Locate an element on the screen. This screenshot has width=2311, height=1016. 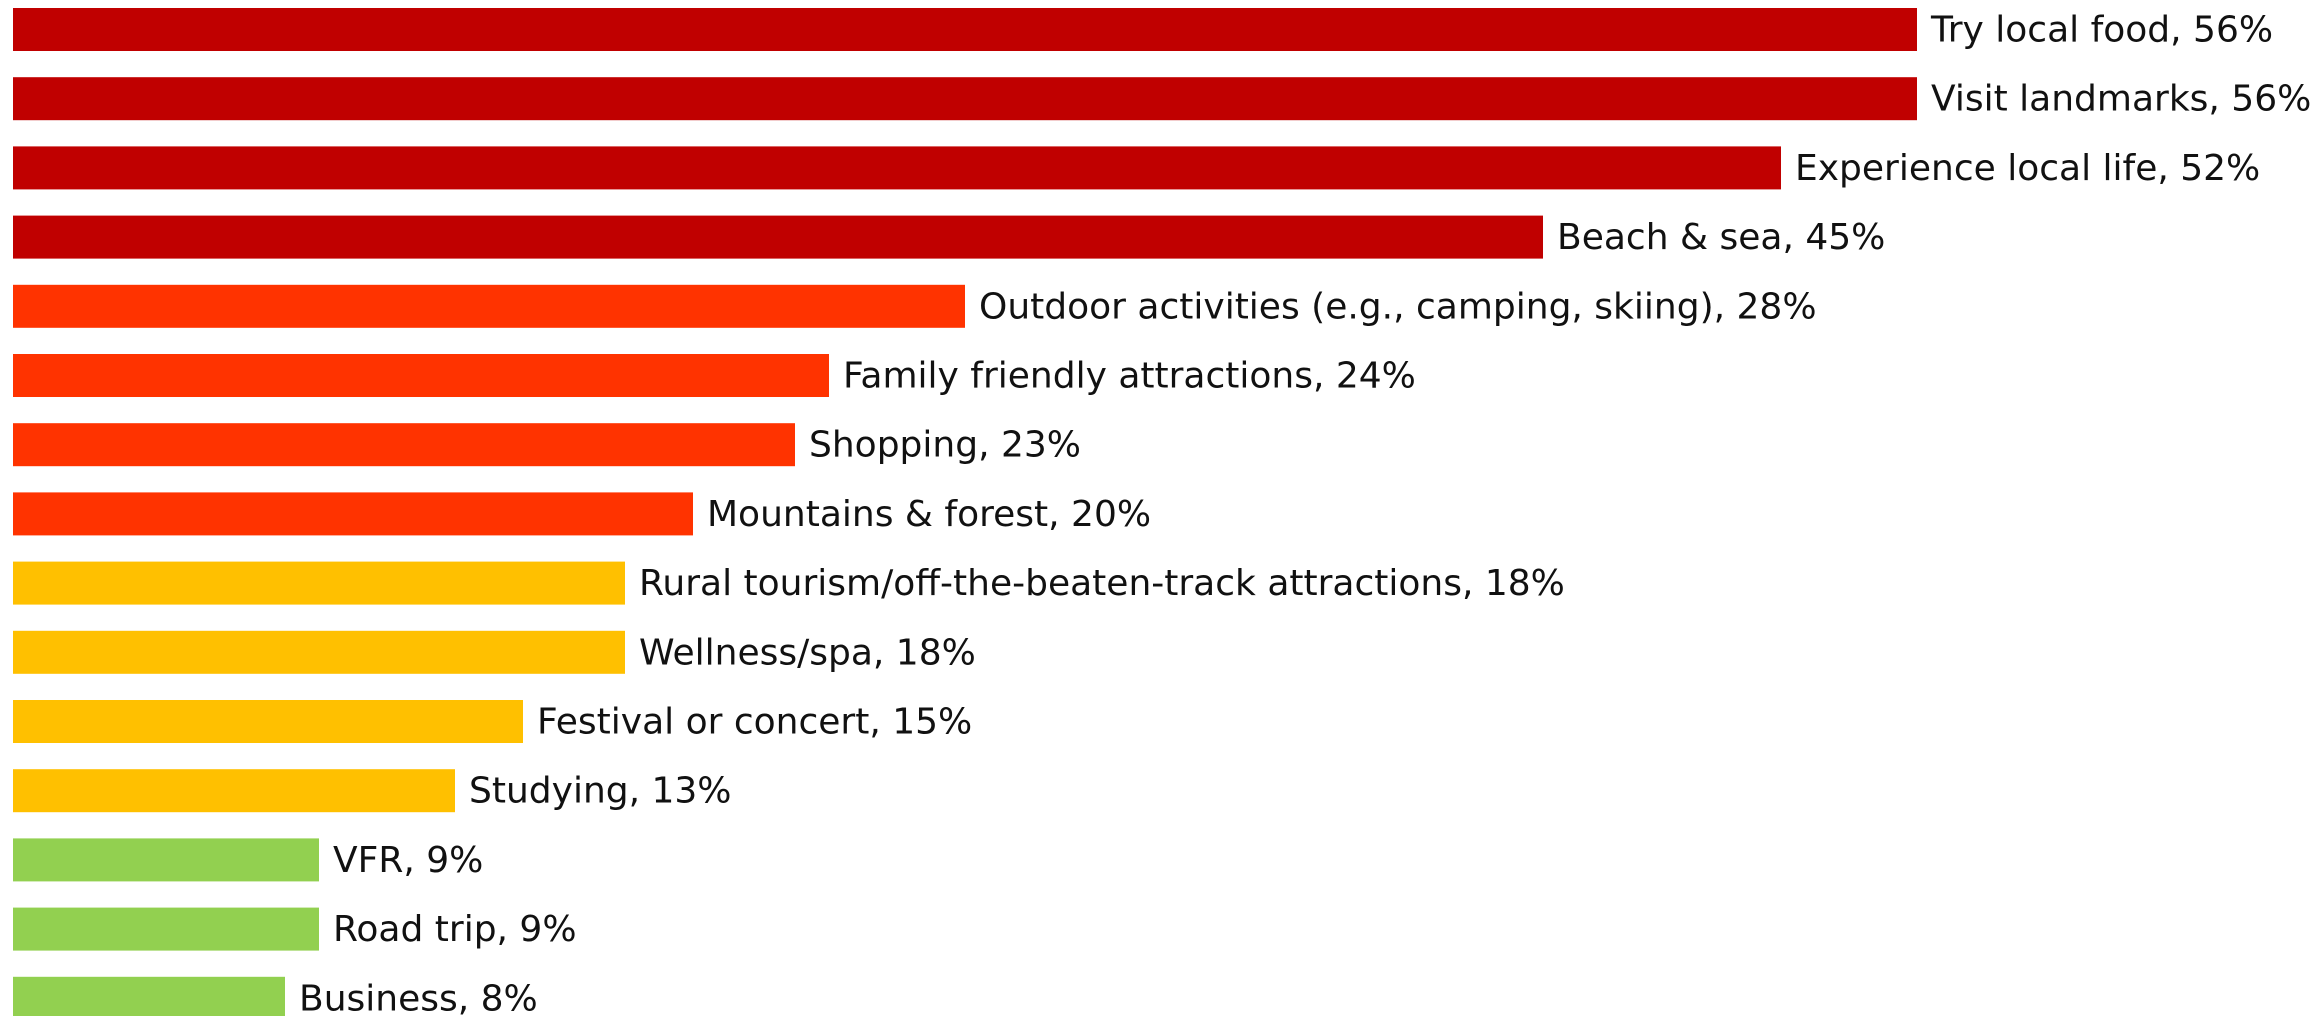
bar-label-3: Beach & sea, 45% is located at coordinates (1721, 237).